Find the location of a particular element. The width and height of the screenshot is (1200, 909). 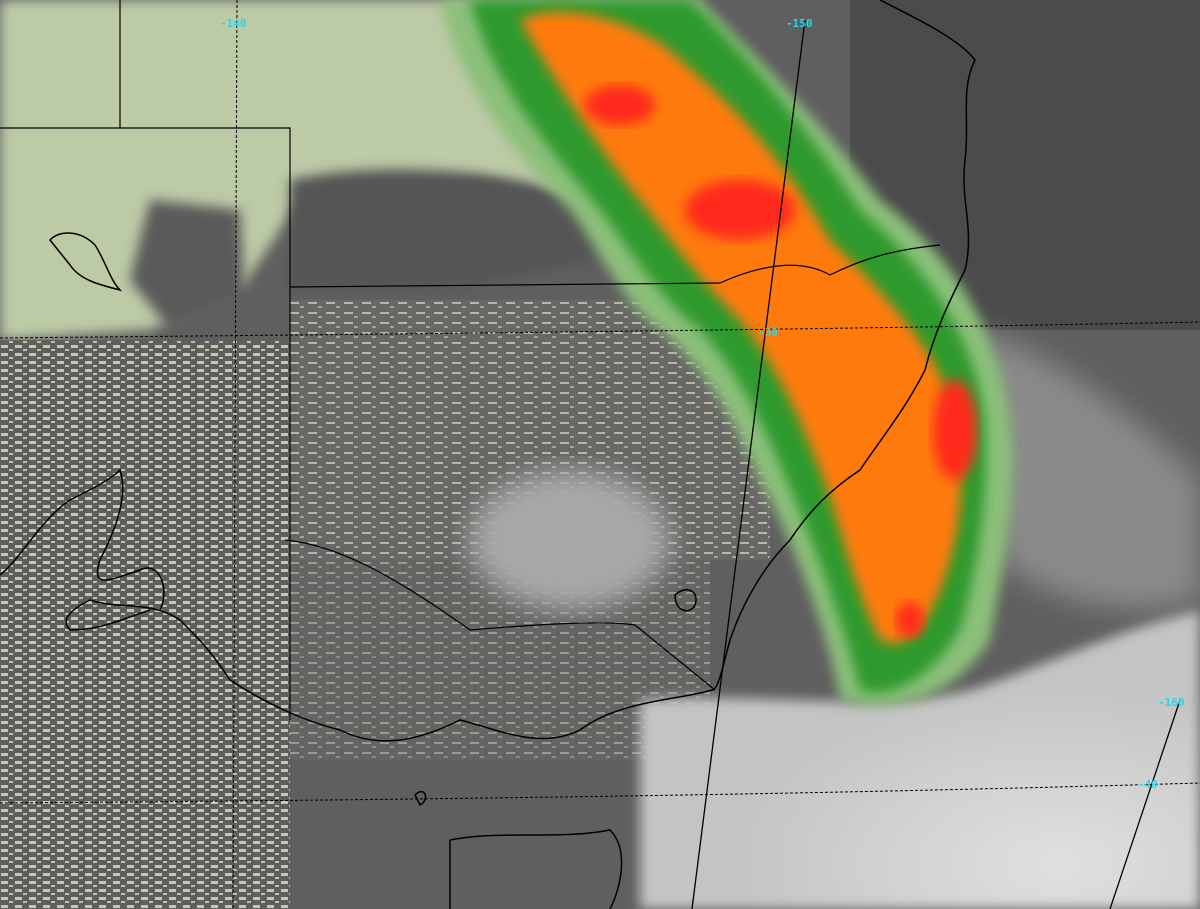

label-lon-140: -140 is located at coordinates (233, 23).